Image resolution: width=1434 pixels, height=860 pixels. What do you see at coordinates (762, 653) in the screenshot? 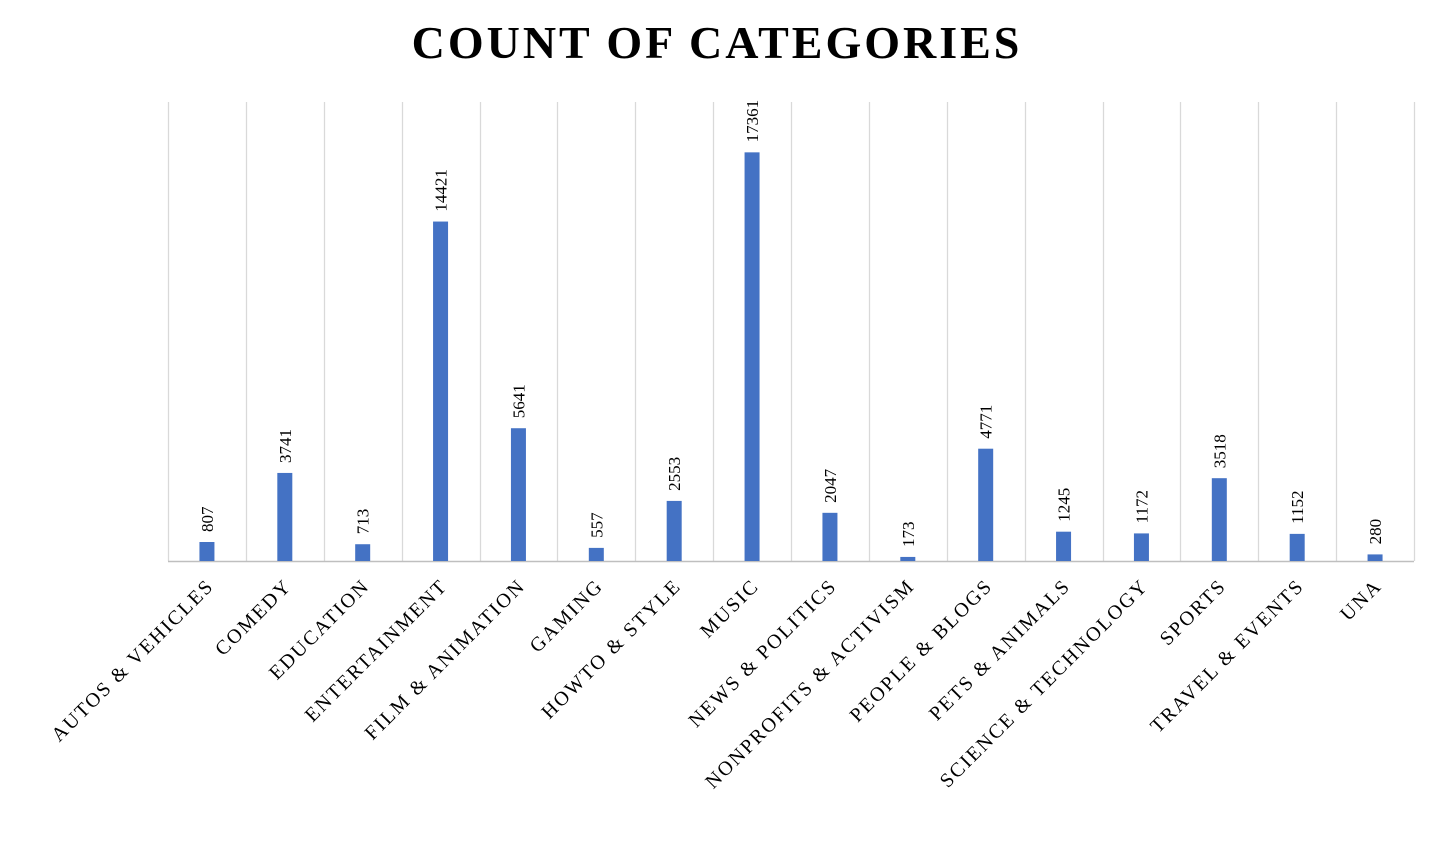
I see `category-tick-label: NEWS & POLITICS` at bounding box center [762, 653].